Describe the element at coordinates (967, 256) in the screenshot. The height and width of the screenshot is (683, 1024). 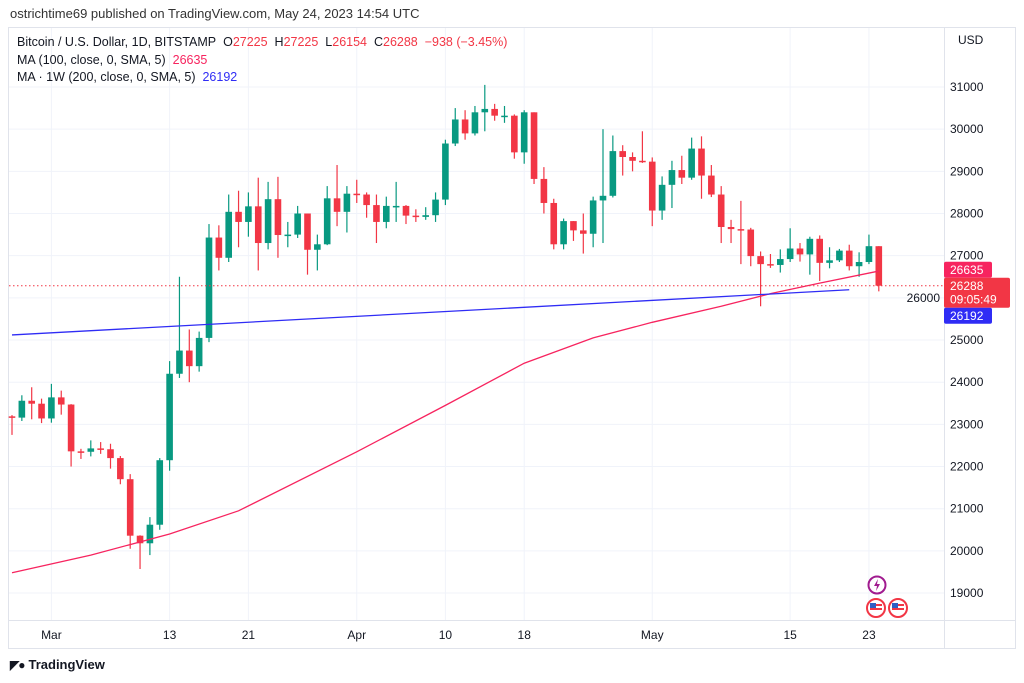
I see `y-tick-label: 27000` at that location.